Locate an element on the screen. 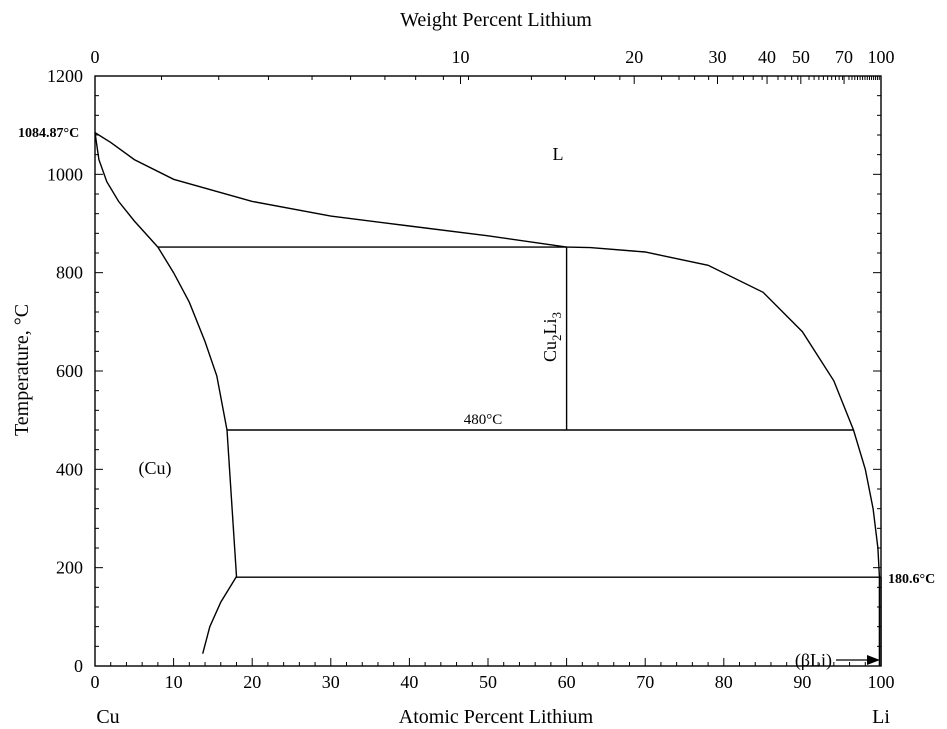  right-element-label: Li is located at coordinates (881, 717).